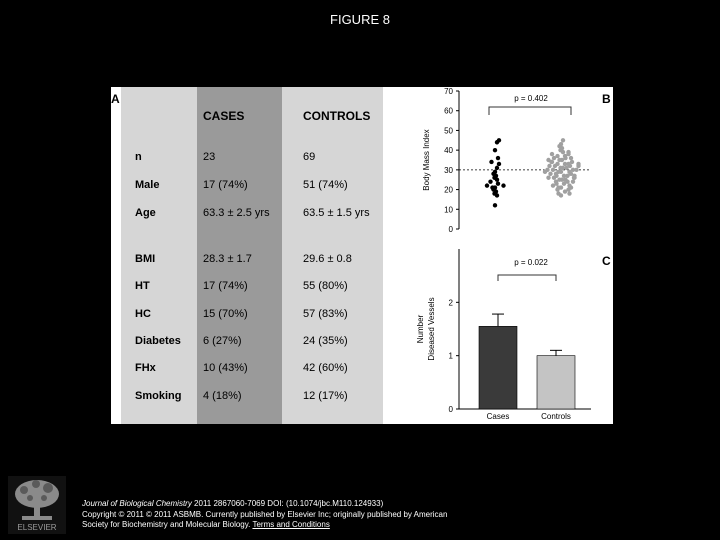 This screenshot has width=720, height=540. Describe the element at coordinates (448, 209) in the screenshot. I see `y-tick-label: 10` at that location.